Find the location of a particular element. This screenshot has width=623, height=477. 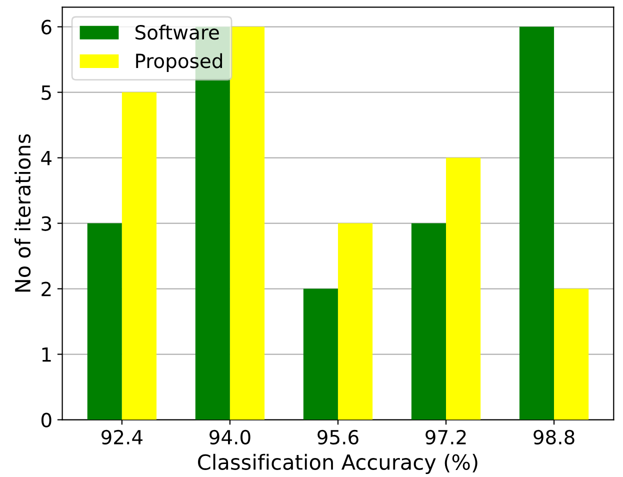

x-tick-label: 94.0 is located at coordinates (230, 437).